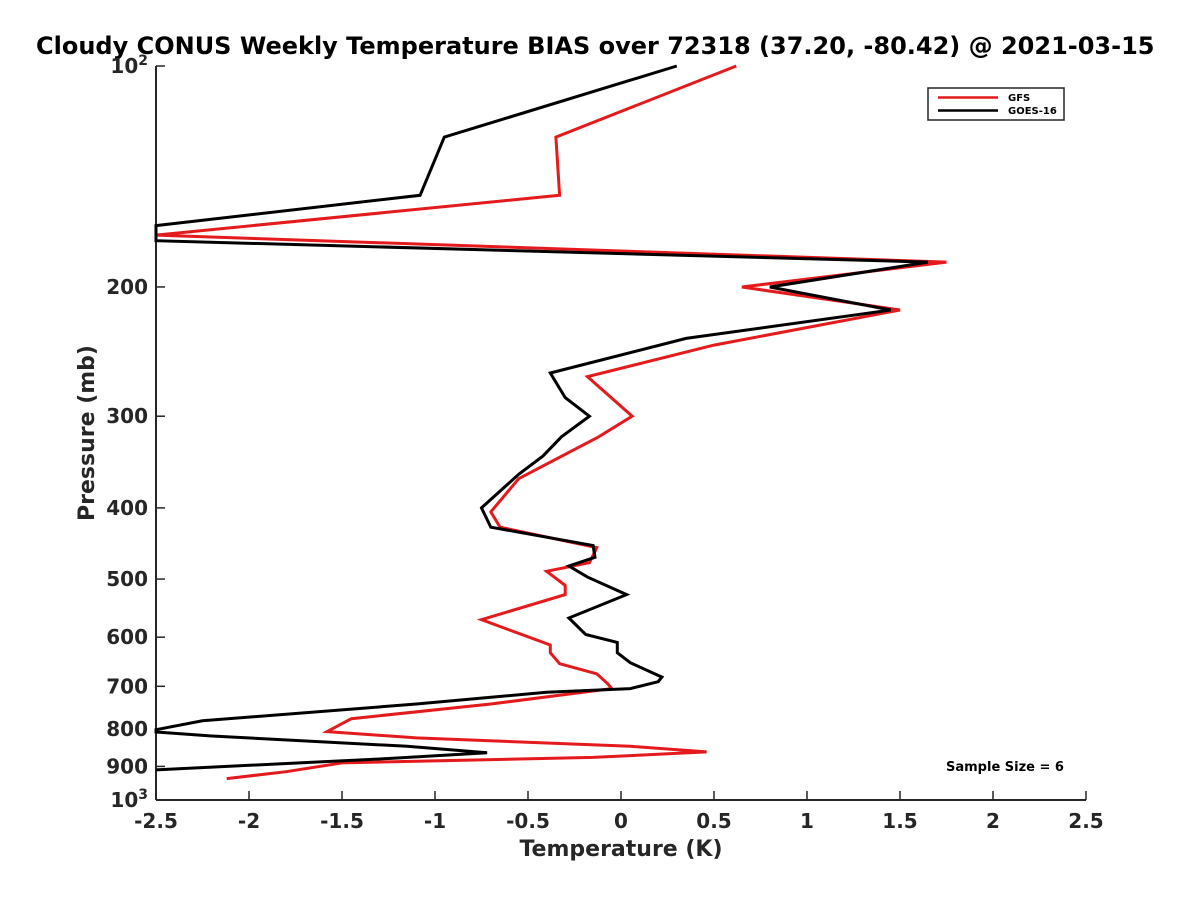 The height and width of the screenshot is (900, 1200). Describe the element at coordinates (899, 821) in the screenshot. I see `x-tick-label: 1.5` at that location.